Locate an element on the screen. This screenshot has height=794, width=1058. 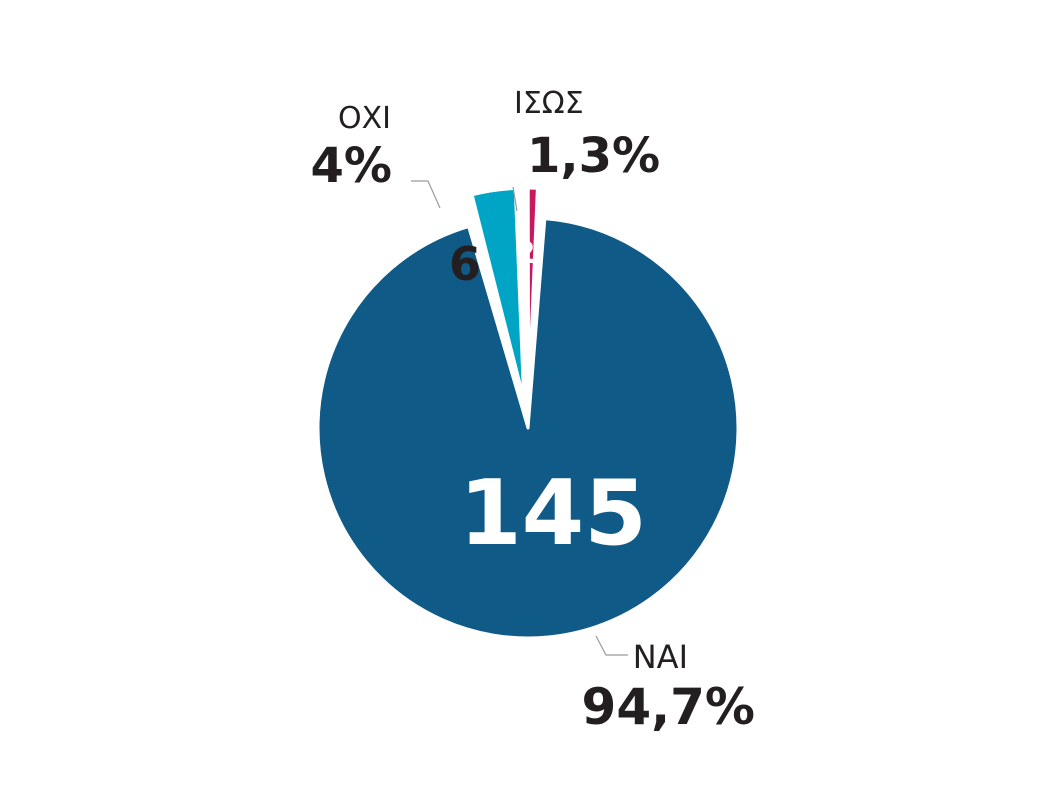
slice-percent-oxi: 4% is located at coordinates (352, 166).